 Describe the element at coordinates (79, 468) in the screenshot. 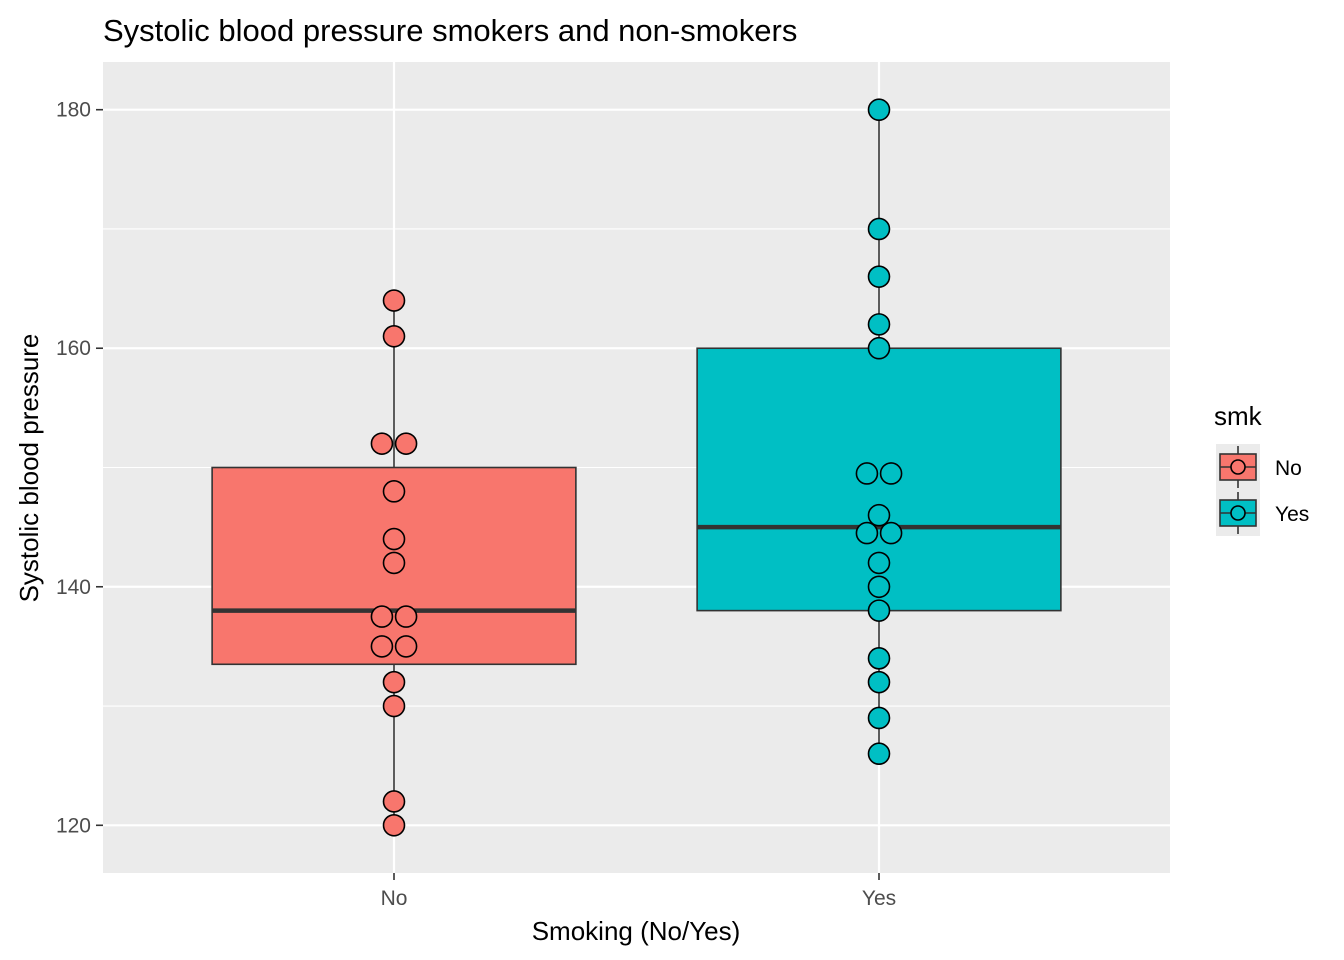

I see `y-axis: 120 140 160 180` at that location.